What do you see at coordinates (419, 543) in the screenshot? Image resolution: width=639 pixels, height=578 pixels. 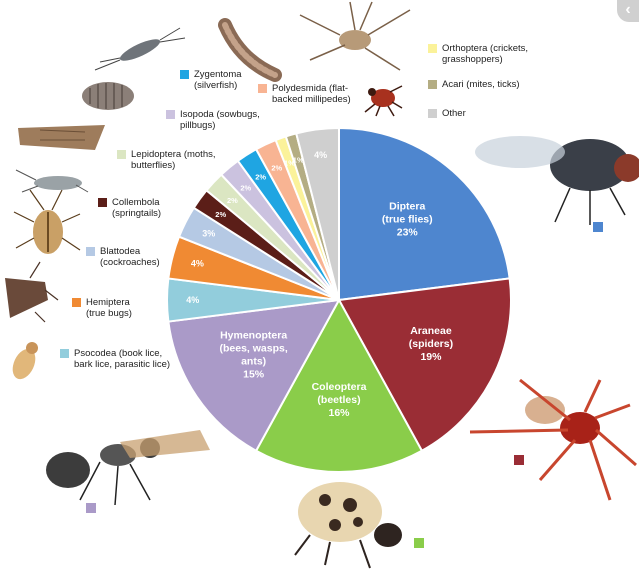 I see `beetle-color-marker` at bounding box center [419, 543].